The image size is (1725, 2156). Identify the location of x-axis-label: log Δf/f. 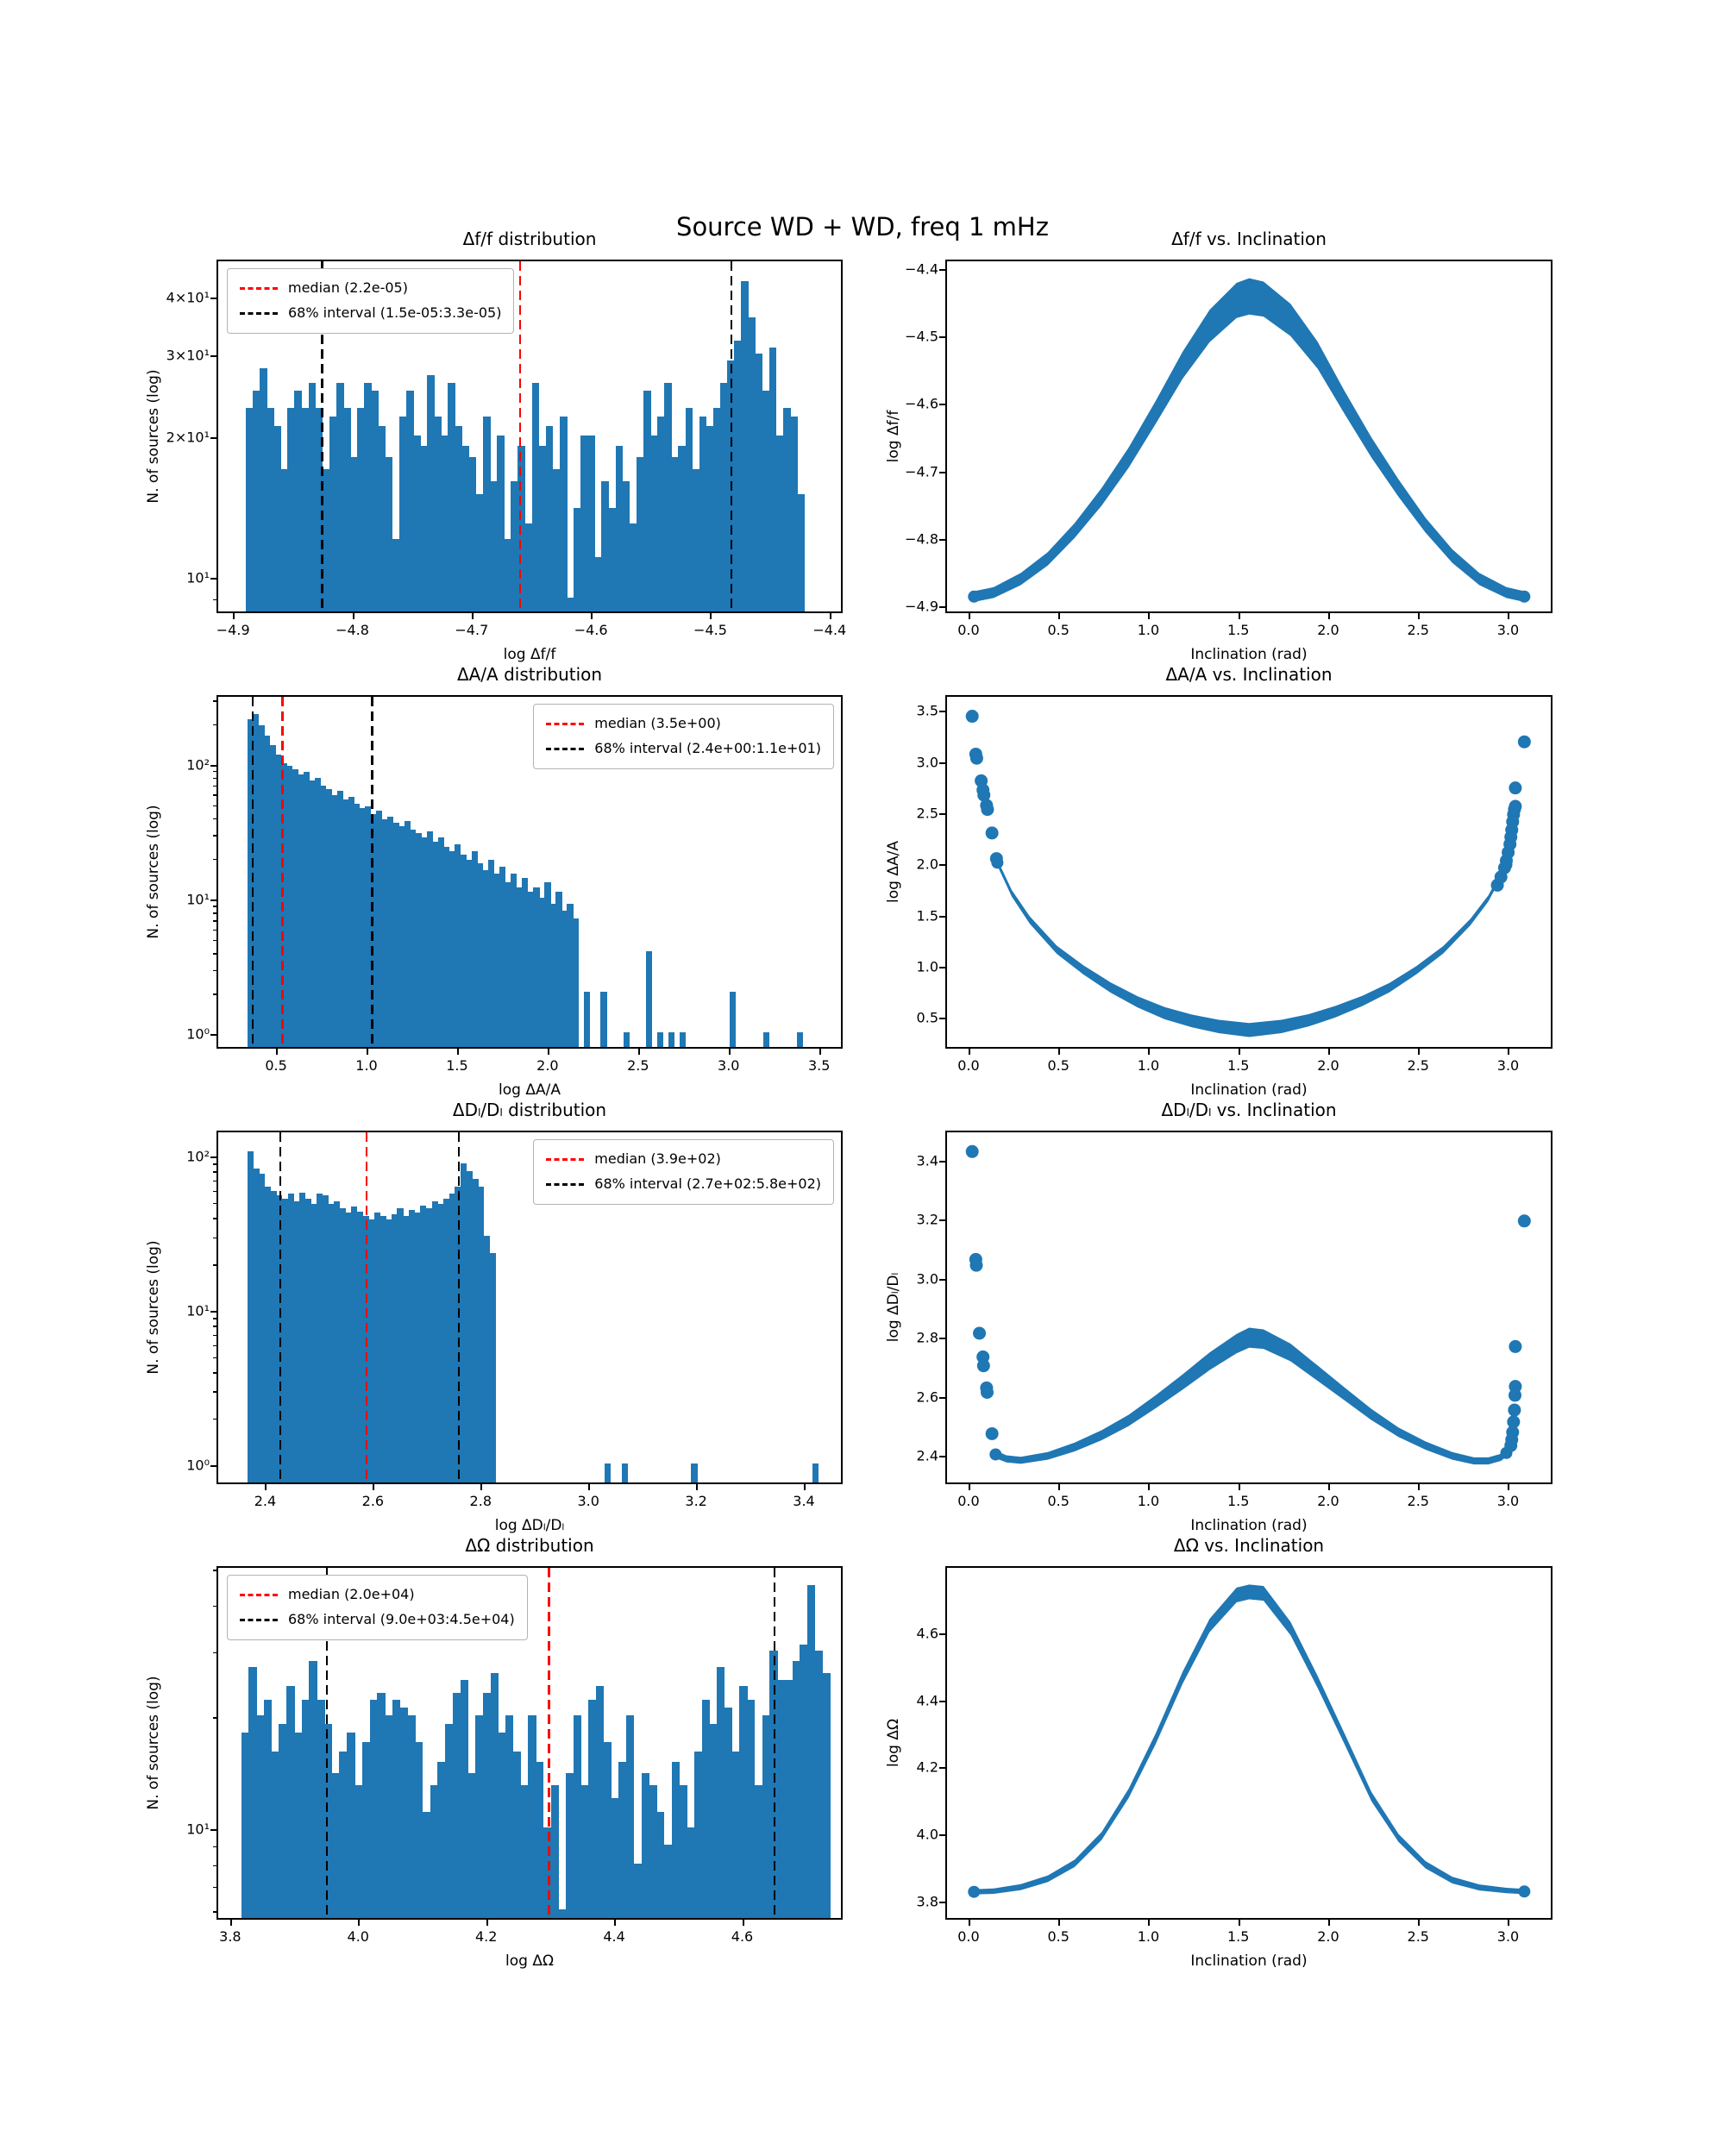
(529, 654).